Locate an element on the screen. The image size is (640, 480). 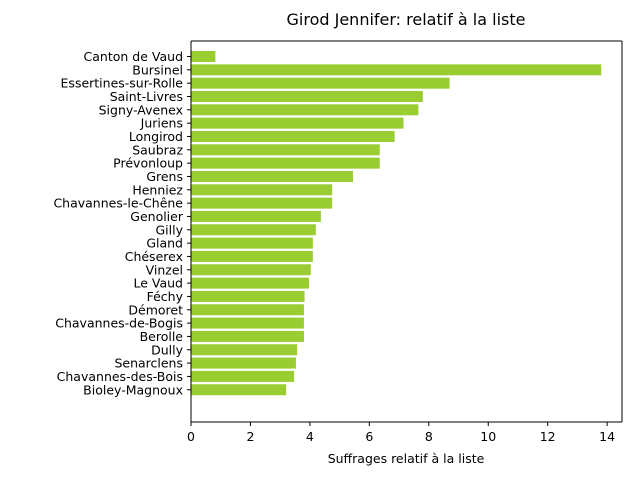
y-tick-label: Chavannes-de-Bogis is located at coordinates (119, 323).